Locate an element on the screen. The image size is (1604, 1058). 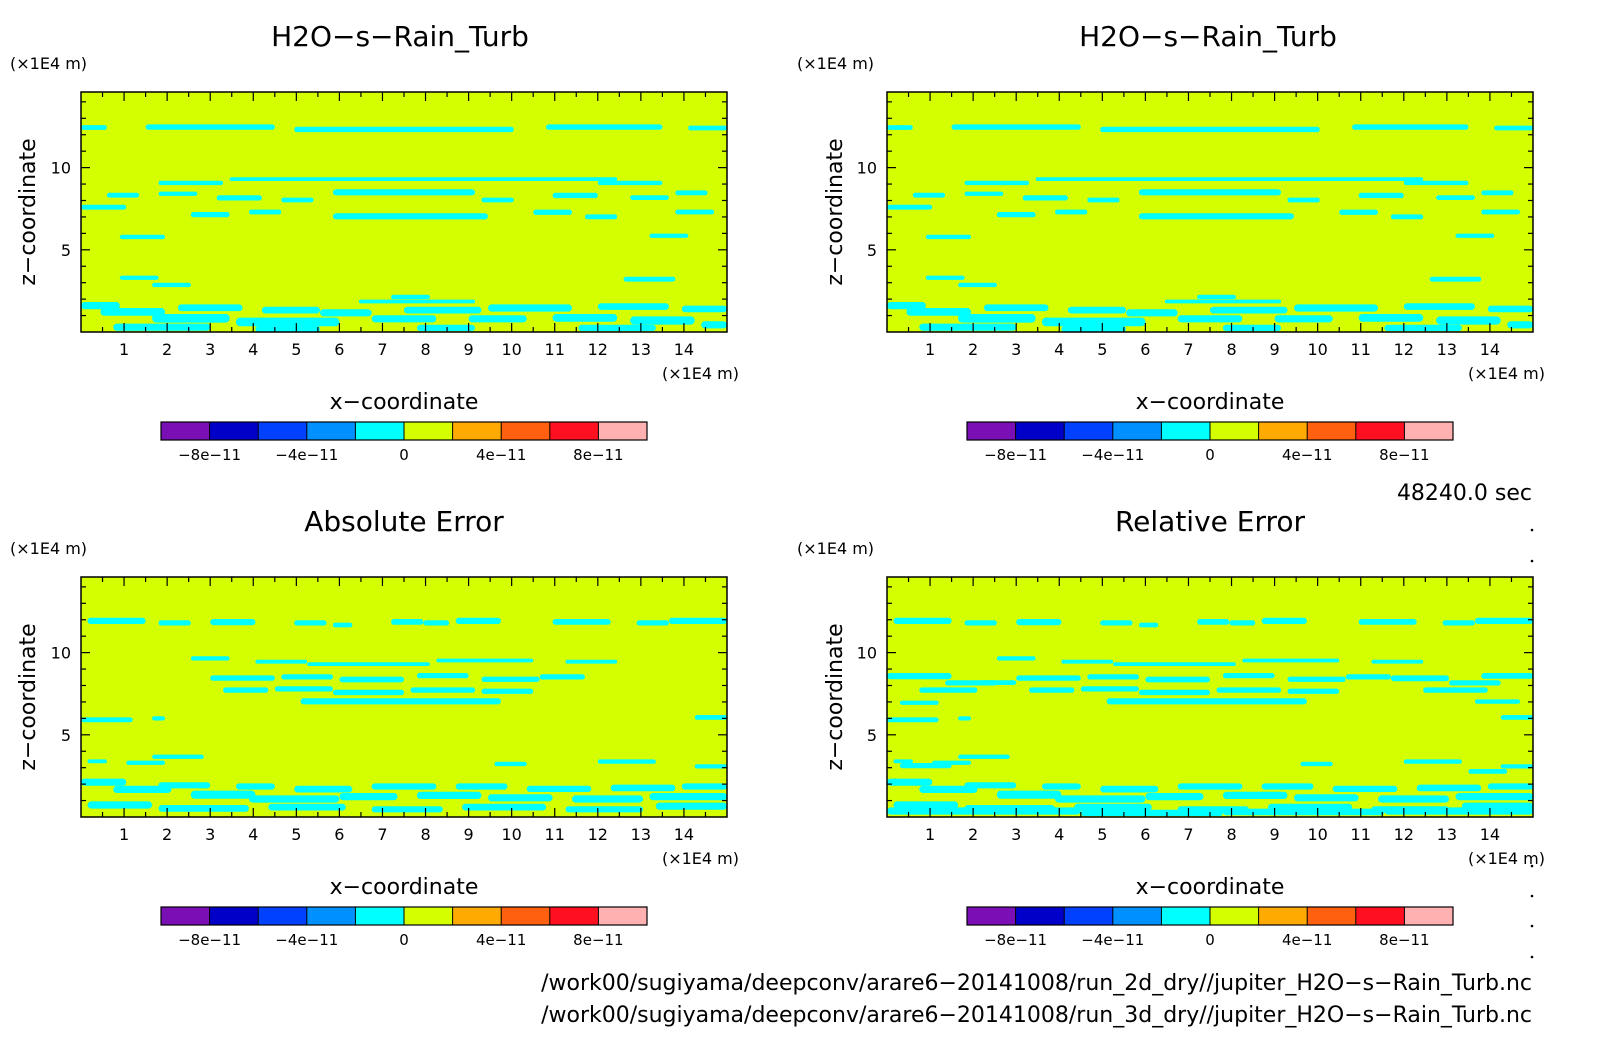
x-tick-label: 7 is located at coordinates (1188, 834).